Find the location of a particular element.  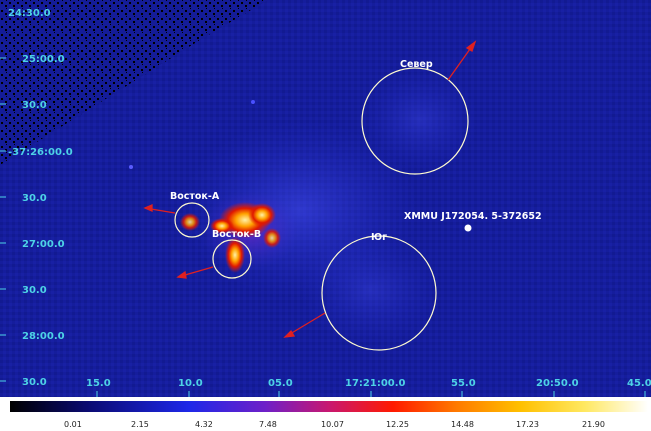

dec-tick: 27:00.0 is located at coordinates (43, 244).